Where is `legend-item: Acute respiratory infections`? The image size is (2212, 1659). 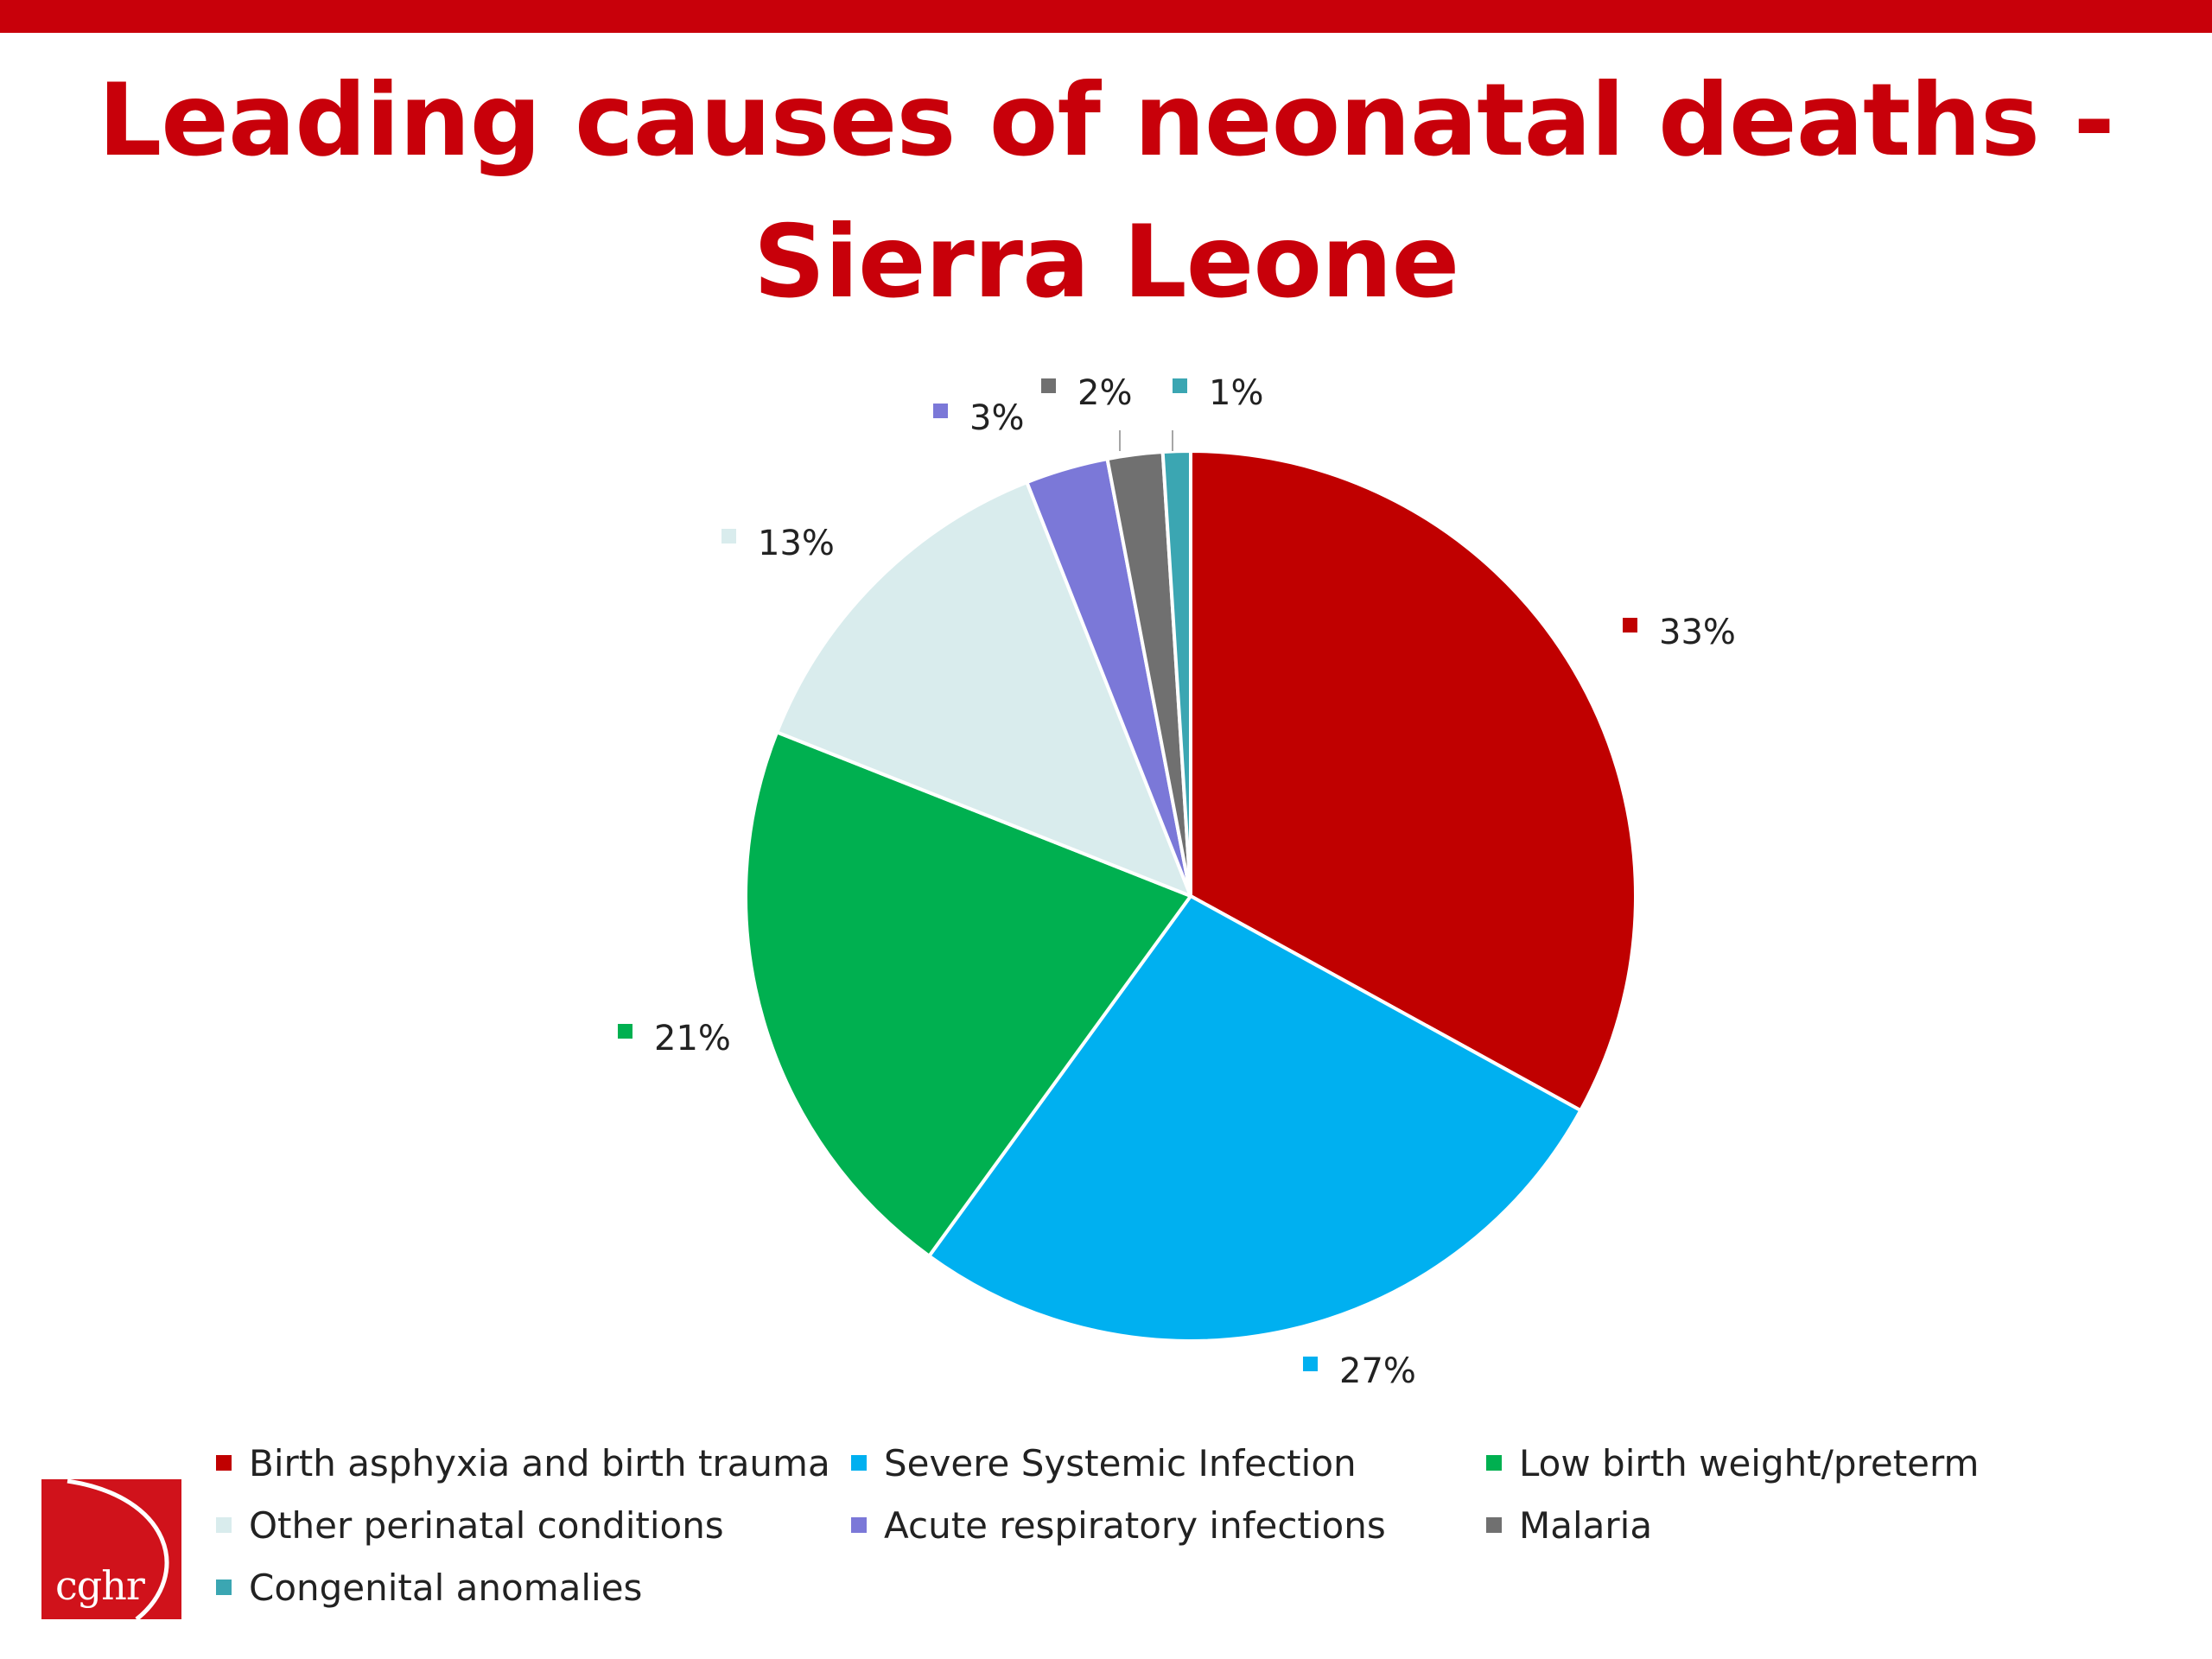 legend-item: Acute respiratory infections is located at coordinates (1168, 1525).